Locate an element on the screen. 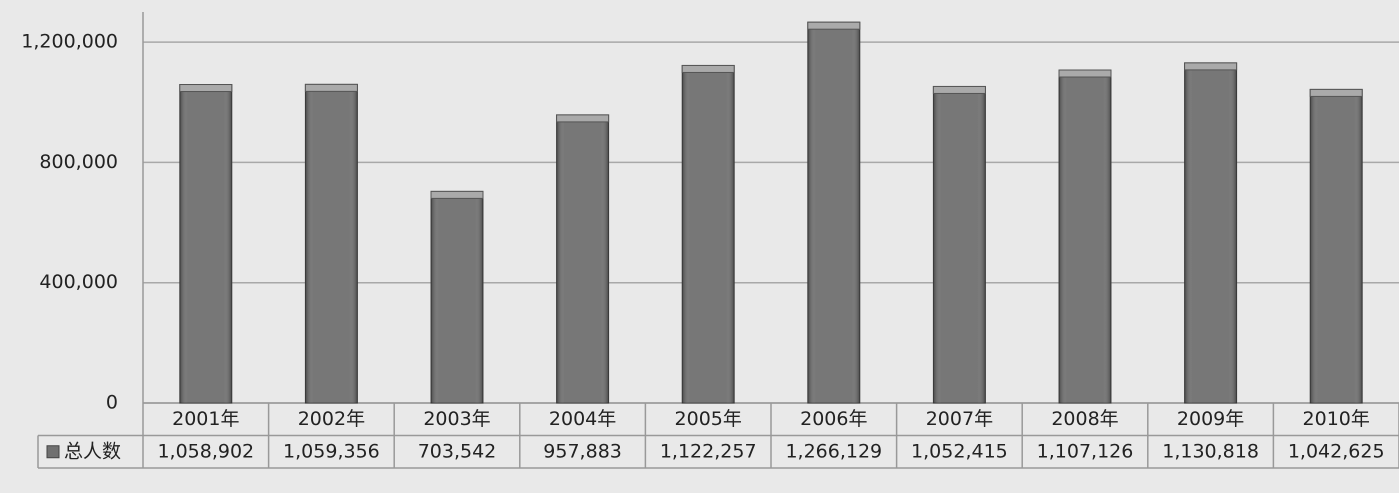 This screenshot has height=493, width=1399. legend-label: 总人数 is located at coordinates (92, 451).